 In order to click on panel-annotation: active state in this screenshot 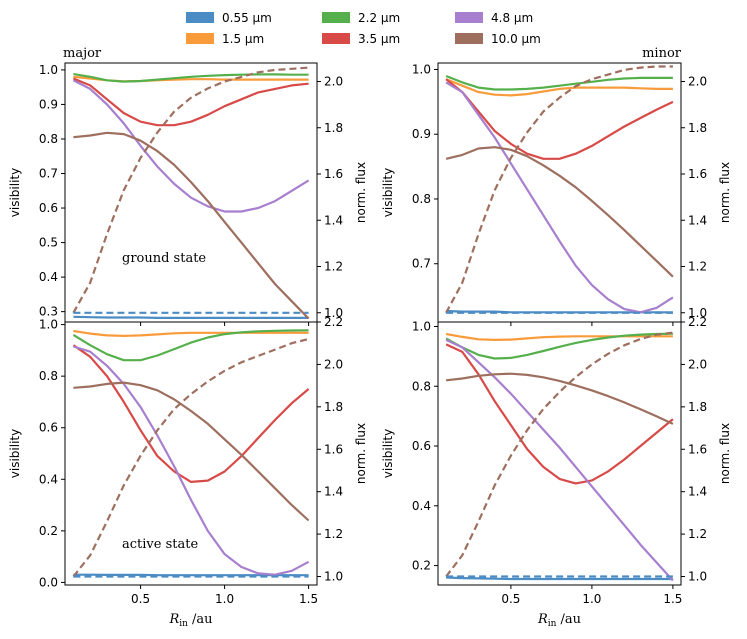, I will do `click(160, 544)`.